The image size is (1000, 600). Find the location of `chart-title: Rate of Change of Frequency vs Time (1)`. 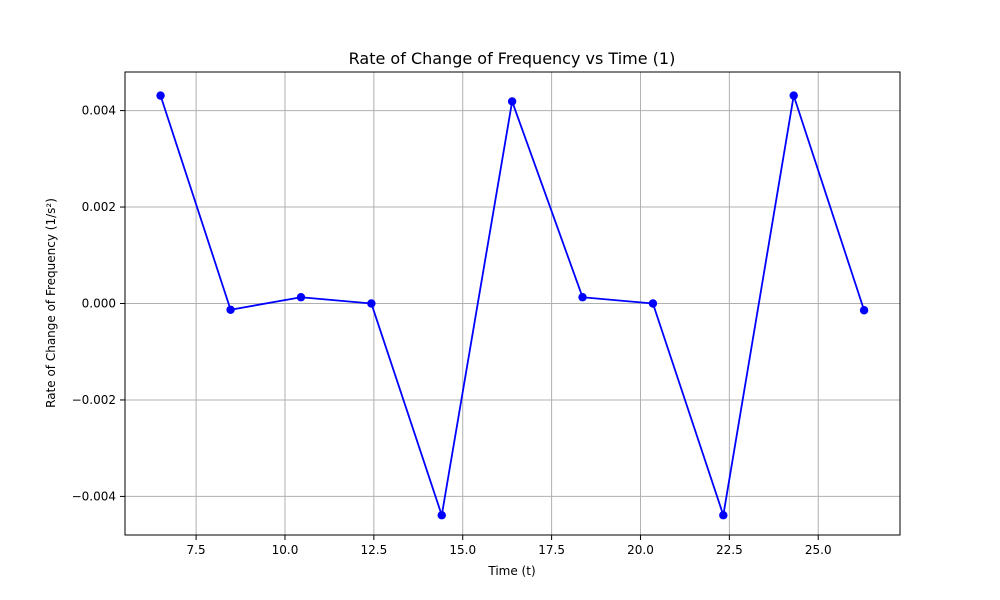

chart-title: Rate of Change of Frequency vs Time (1) is located at coordinates (512, 58).